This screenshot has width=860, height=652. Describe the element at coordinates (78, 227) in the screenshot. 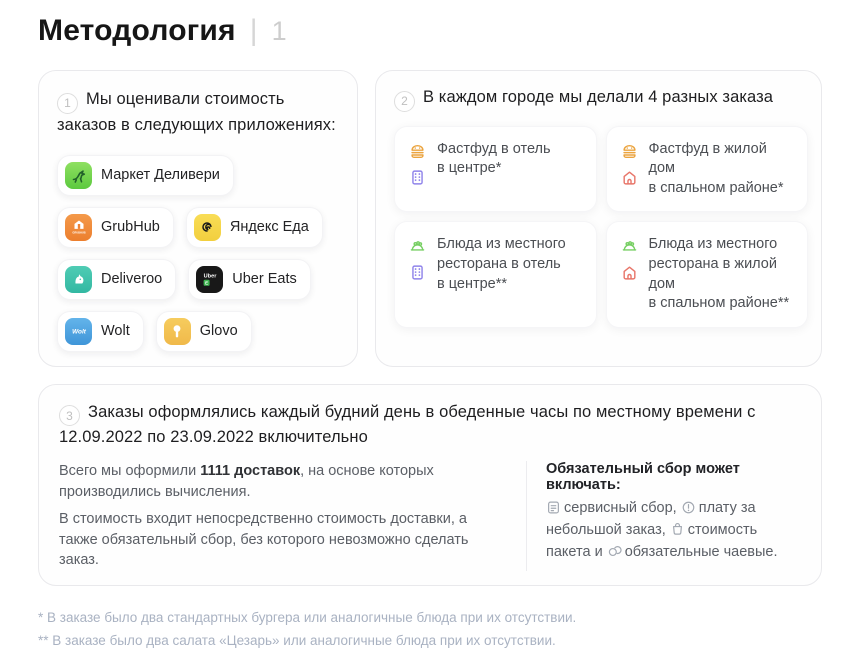

I see `grubhub-icon: GRUBHUB` at that location.